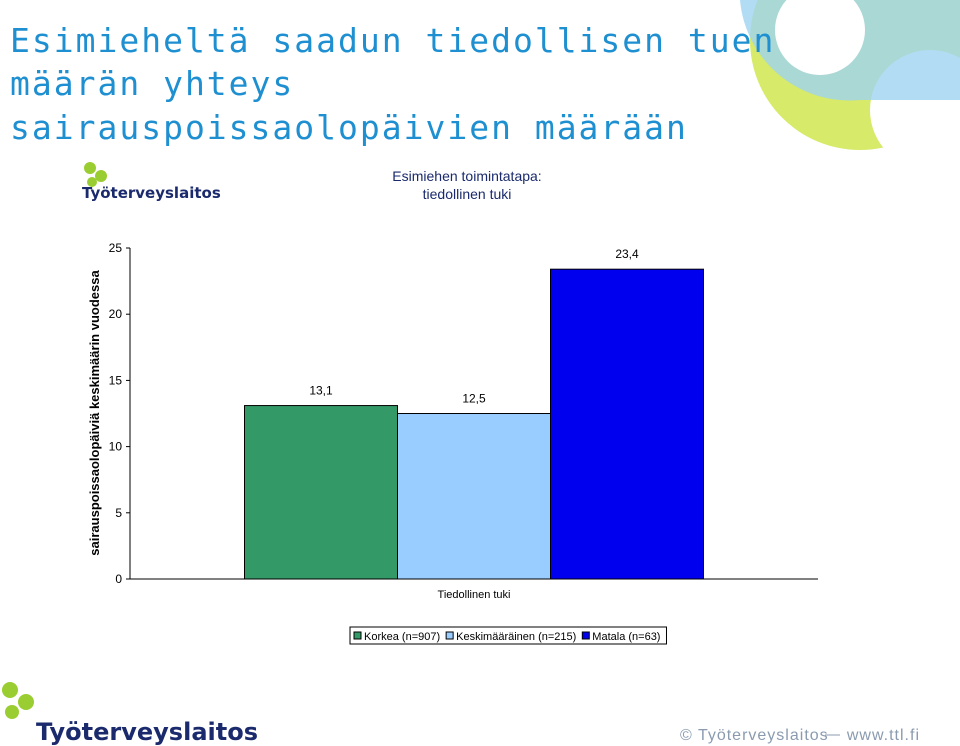 This screenshot has width=960, height=746. Describe the element at coordinates (118, 513) in the screenshot. I see `y-tick-label: 5` at that location.